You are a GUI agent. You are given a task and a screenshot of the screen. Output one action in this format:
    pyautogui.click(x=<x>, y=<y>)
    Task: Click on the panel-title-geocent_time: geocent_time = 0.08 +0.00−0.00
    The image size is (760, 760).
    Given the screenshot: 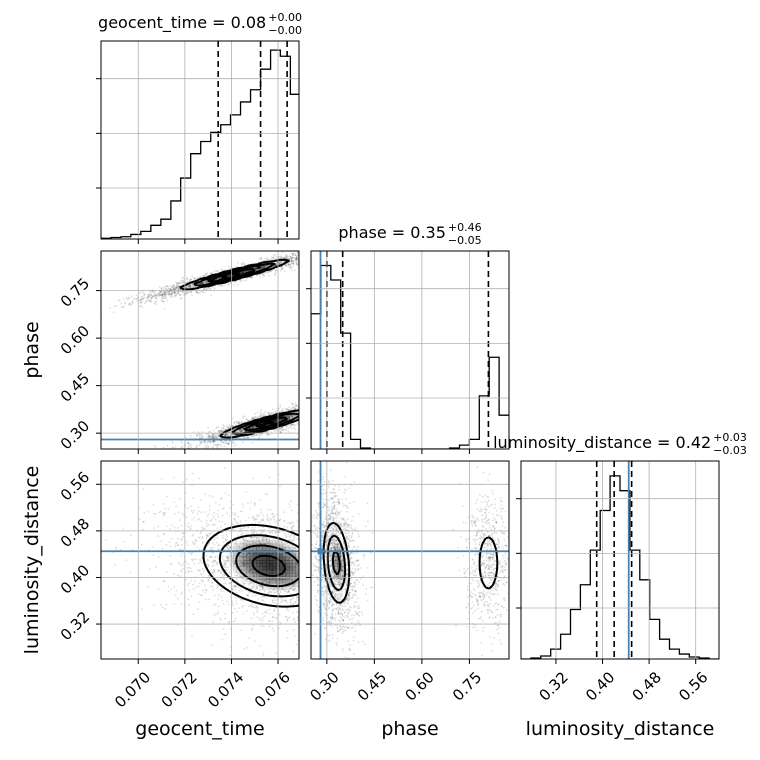 What is the action you would take?
    pyautogui.click(x=200, y=24)
    